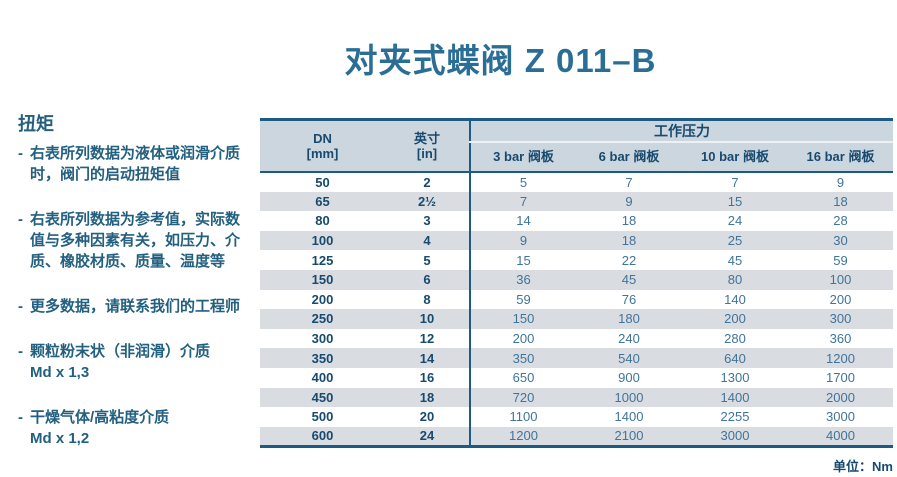 Image resolution: width=897 pixels, height=477 pixels. I want to click on torque-value-cell: 140, so click(735, 299).